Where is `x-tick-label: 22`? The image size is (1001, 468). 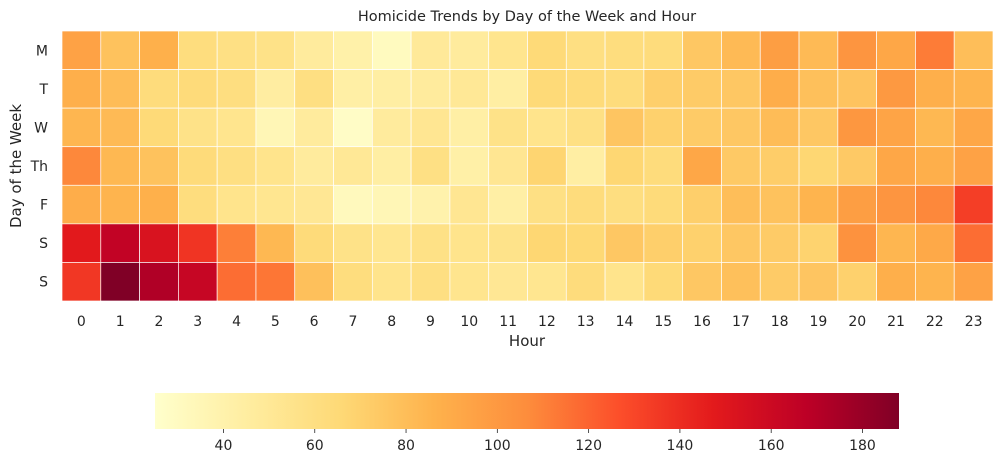 x-tick-label: 22 is located at coordinates (935, 322).